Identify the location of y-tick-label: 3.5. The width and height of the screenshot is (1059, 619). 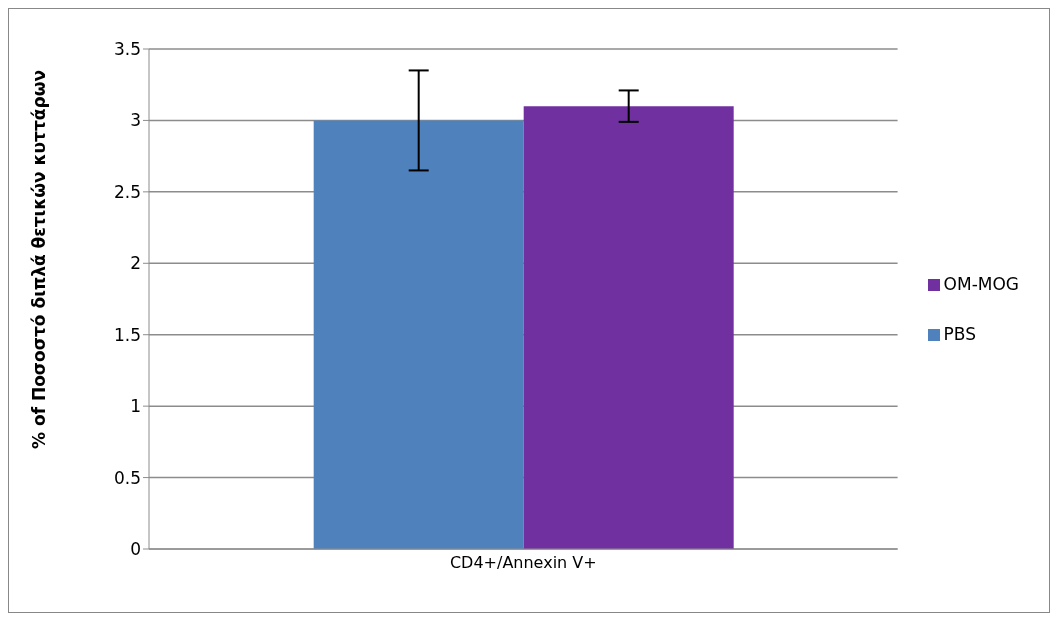
(127, 49).